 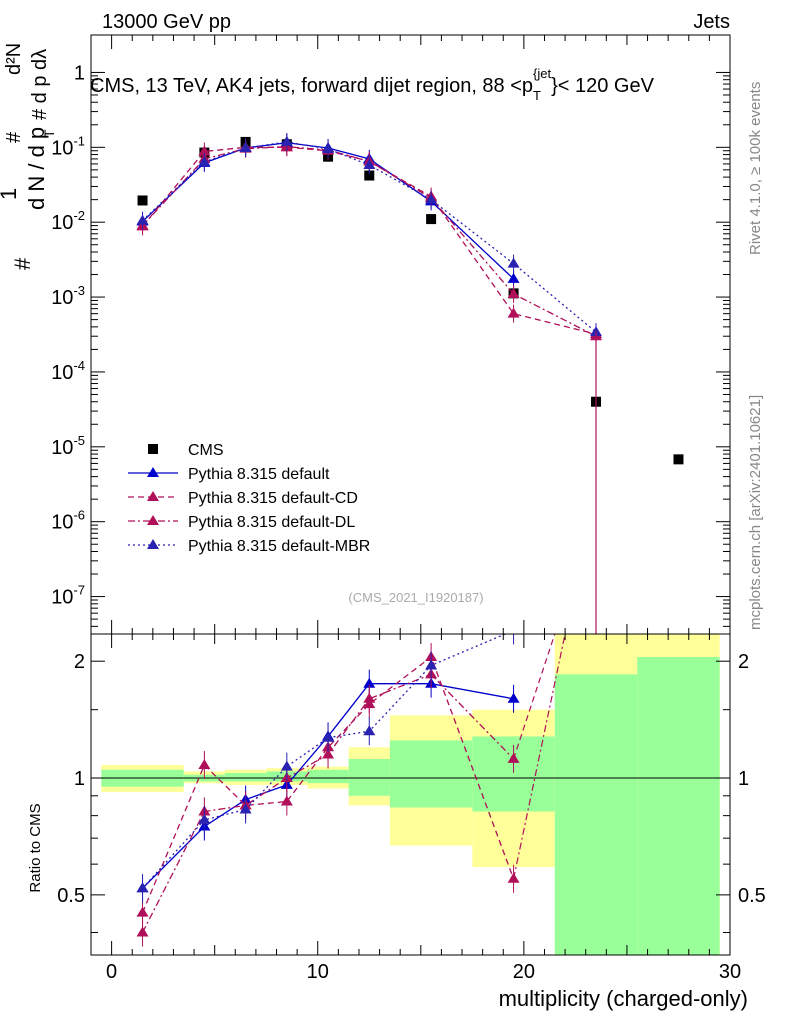 I want to click on y-label-sub-t: T, so click(x=49, y=133).